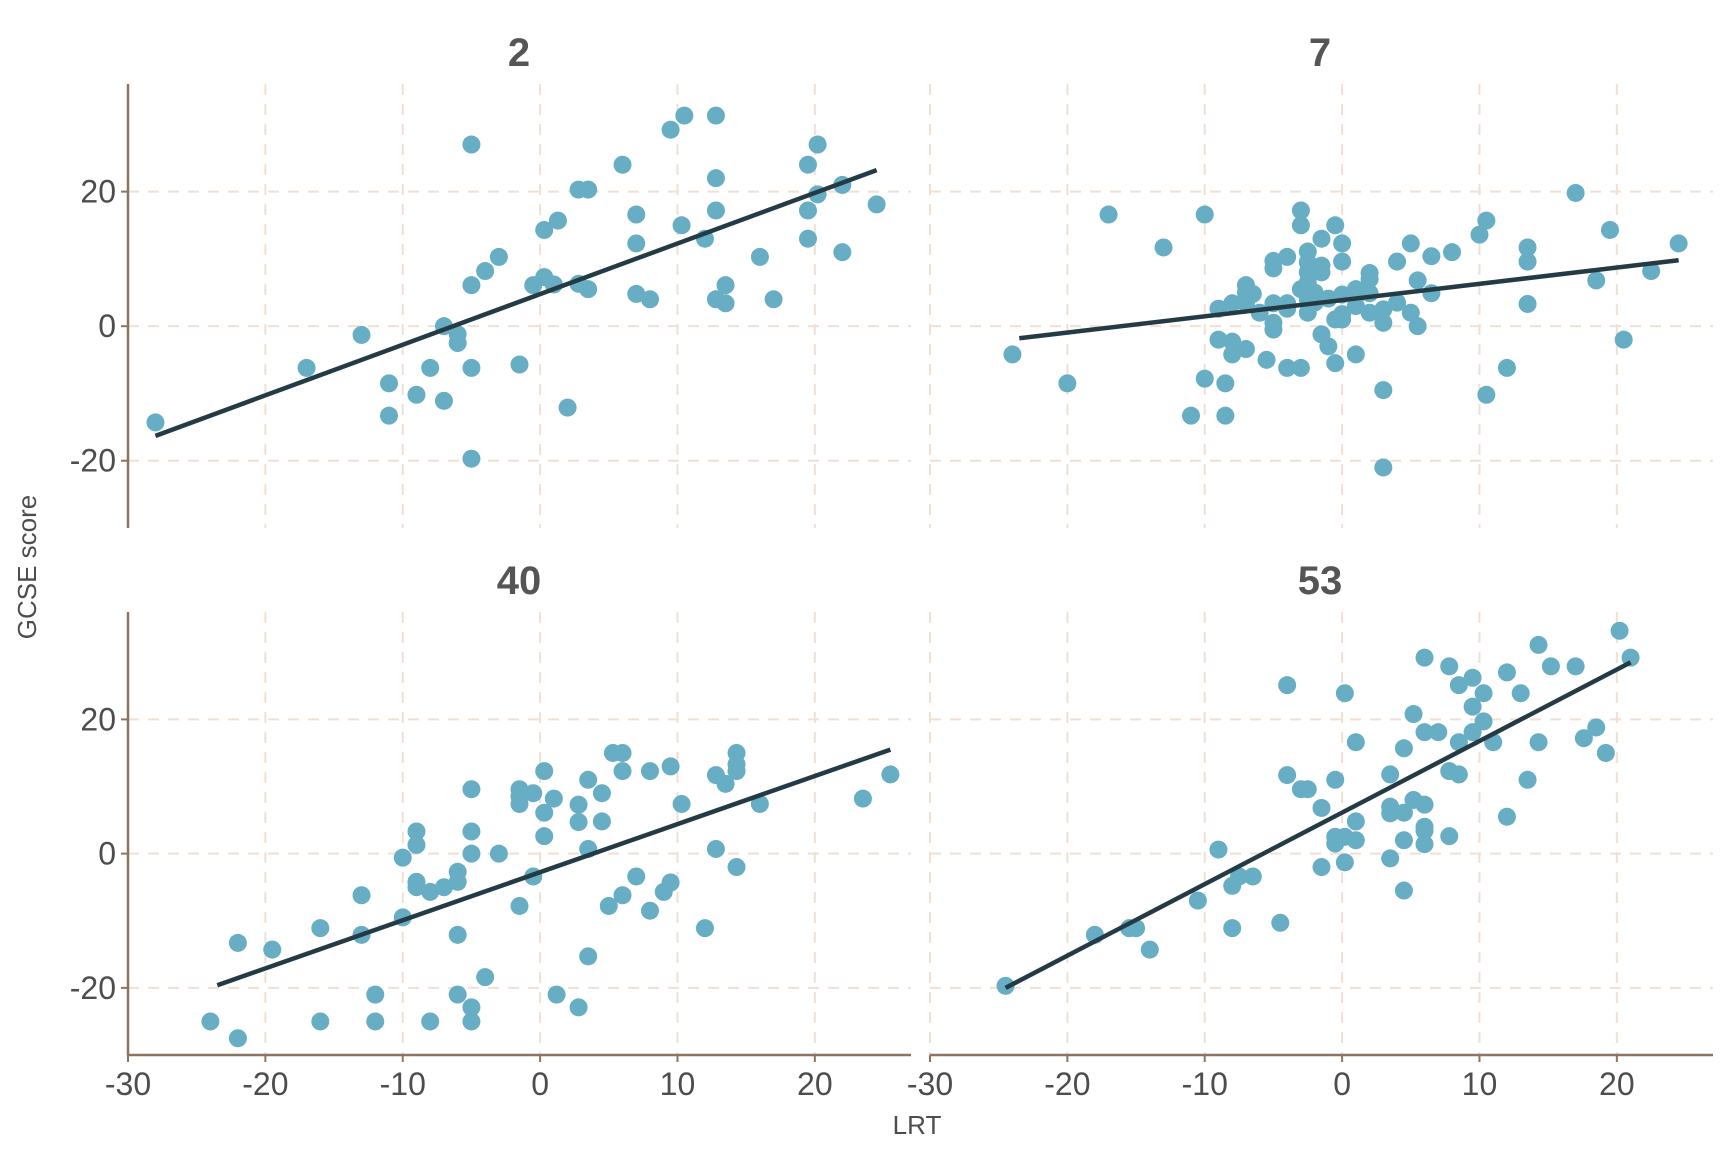  Describe the element at coordinates (403, 1084) in the screenshot. I see `x-tick-label: -10` at that location.